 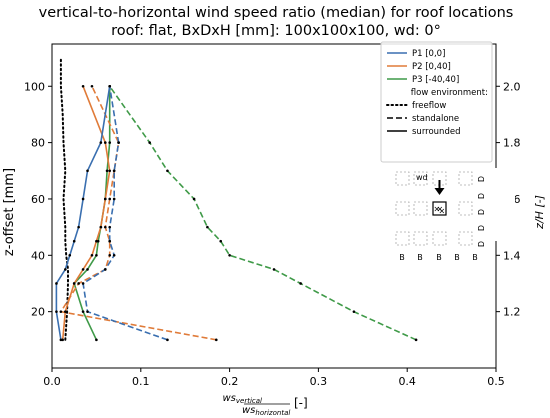 What do you see at coordinates (141, 381) in the screenshot?
I see `x-tick-label: 0.1` at bounding box center [141, 381].